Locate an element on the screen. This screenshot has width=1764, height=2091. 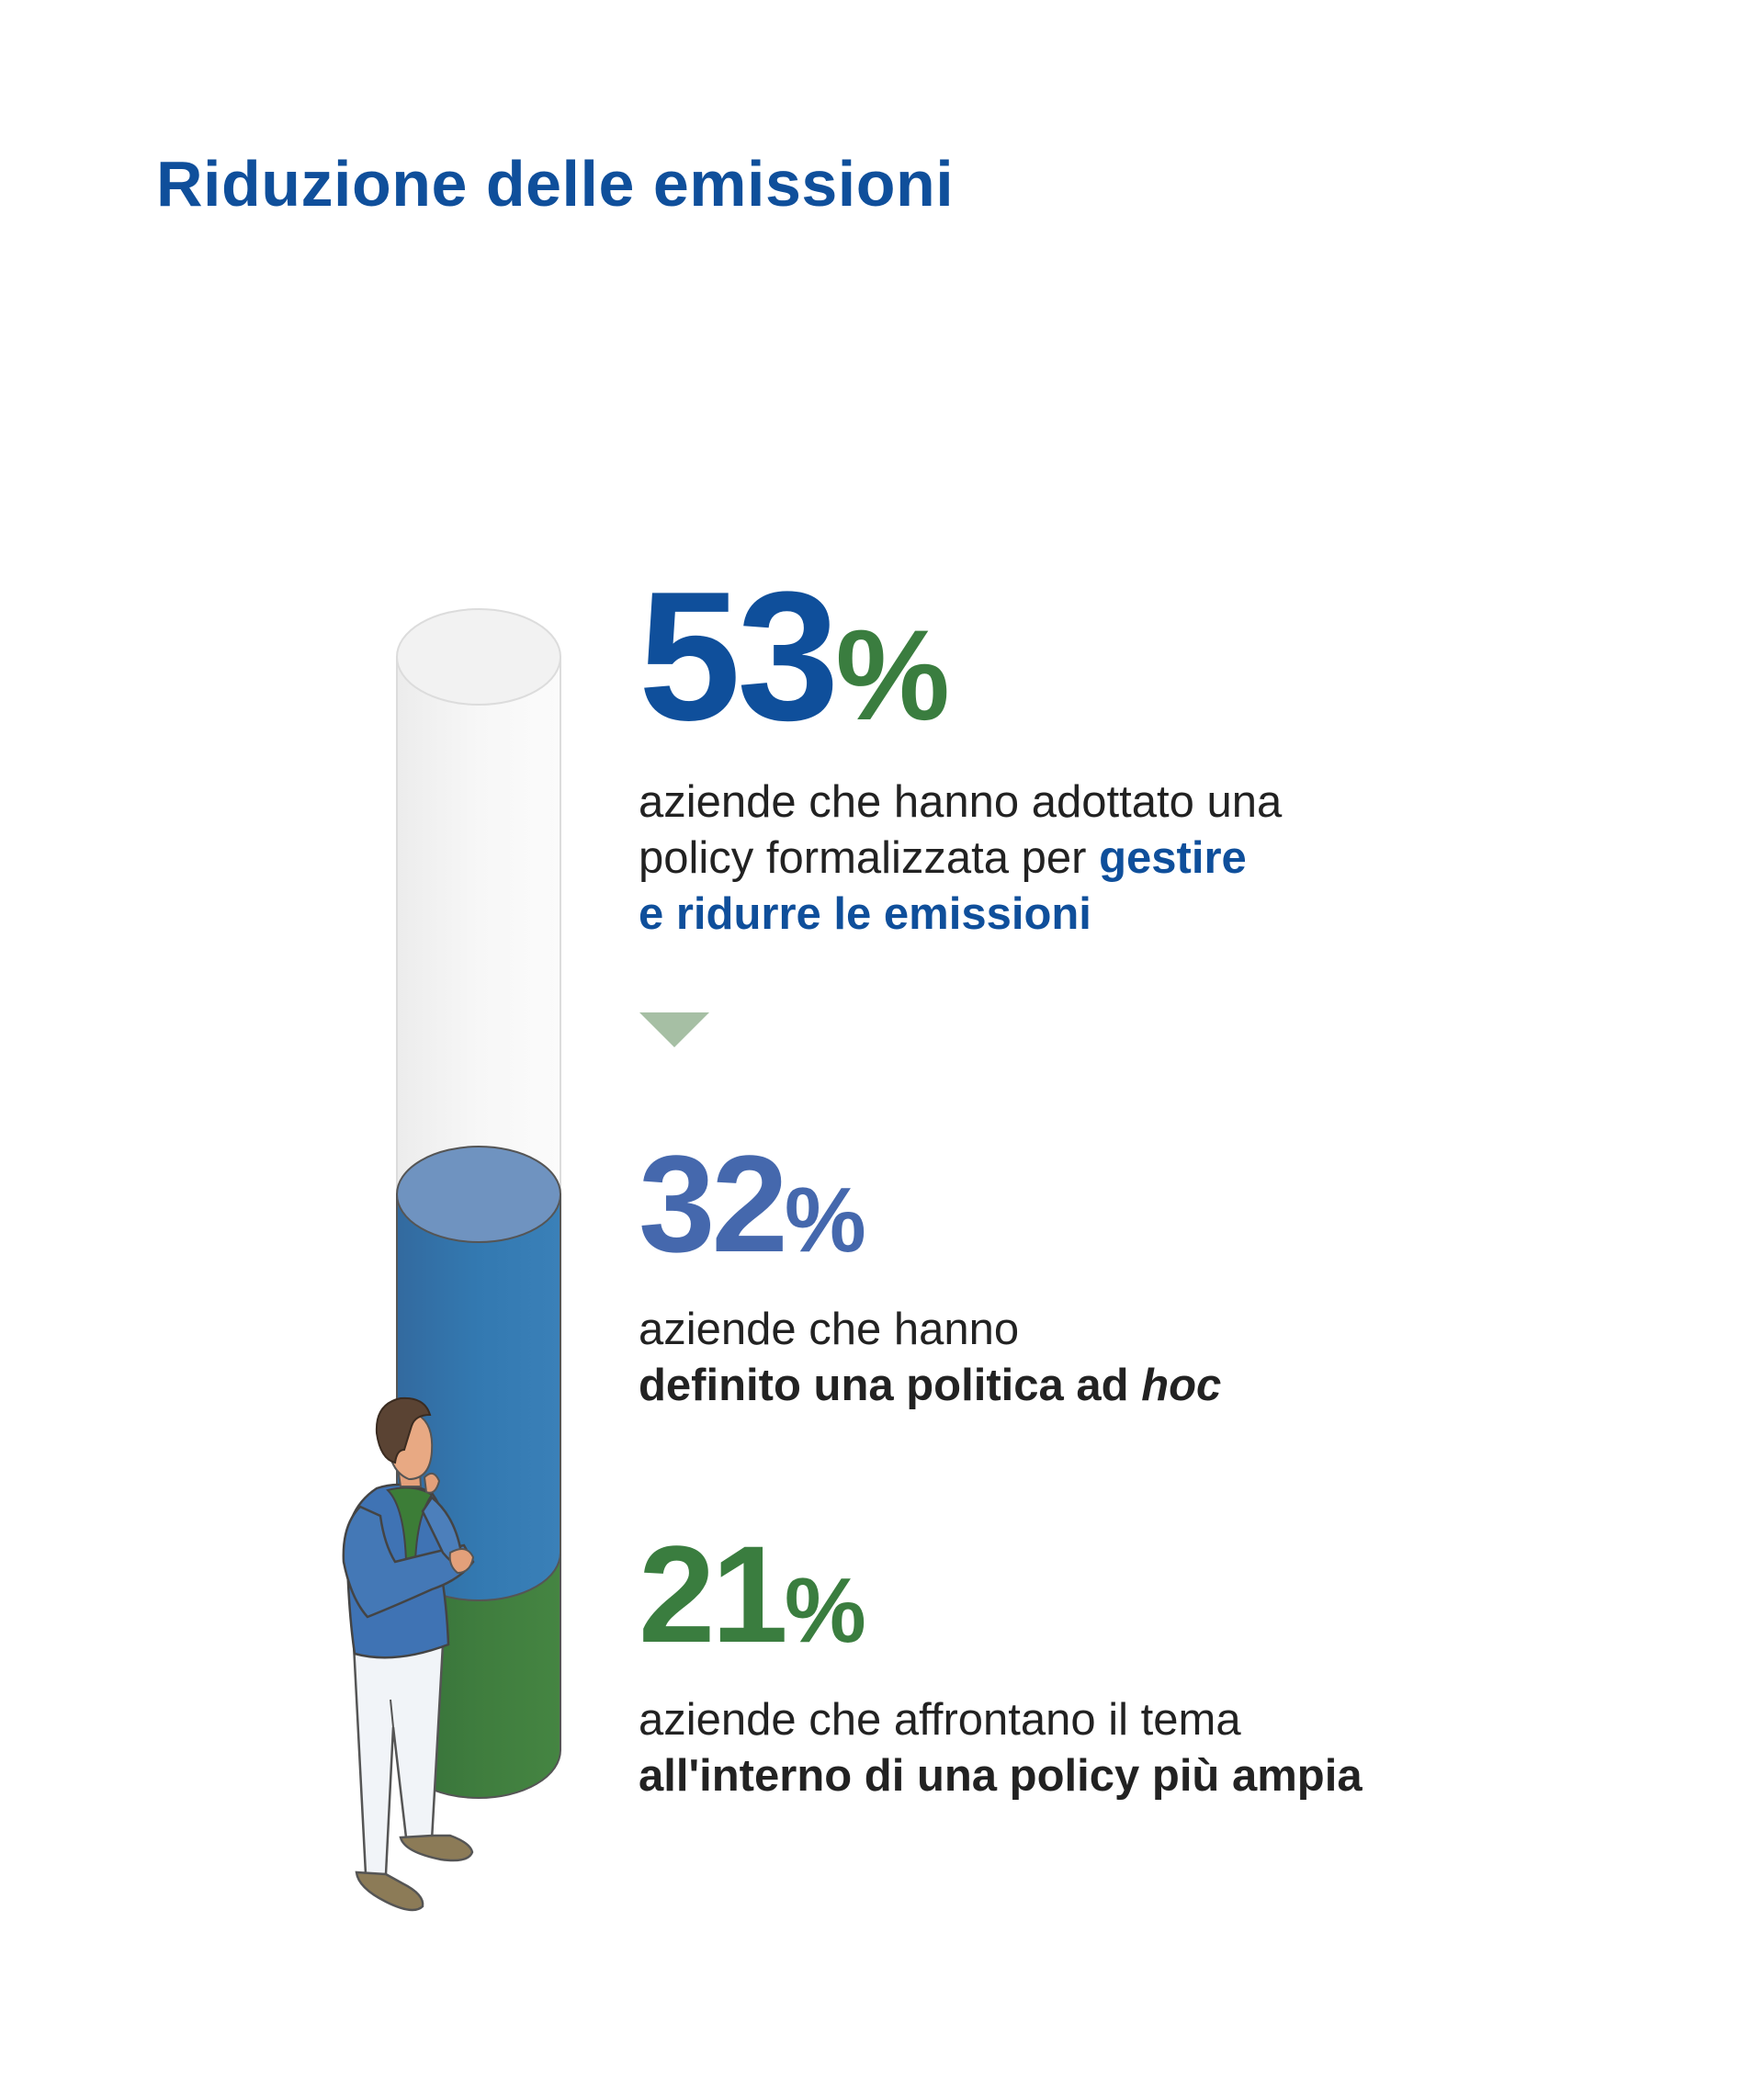
desc-highlight: e ridurre le emissioni is located at coordinates (865, 914).